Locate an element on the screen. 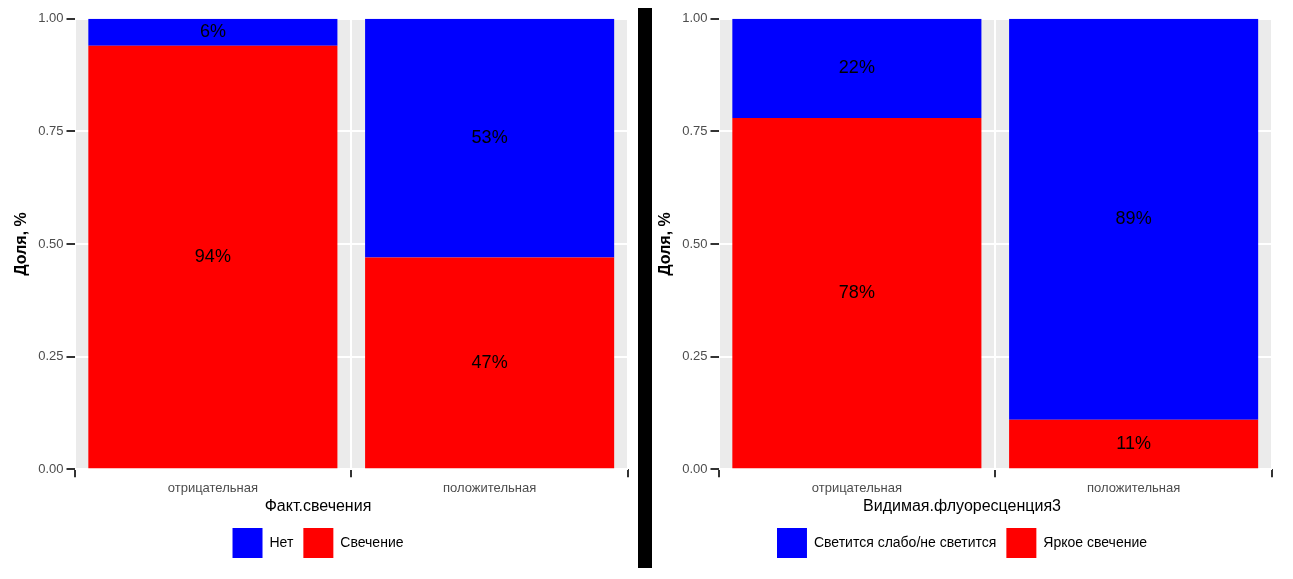 This screenshot has height=579, width=1293. data-label: 11% is located at coordinates (1133, 442).